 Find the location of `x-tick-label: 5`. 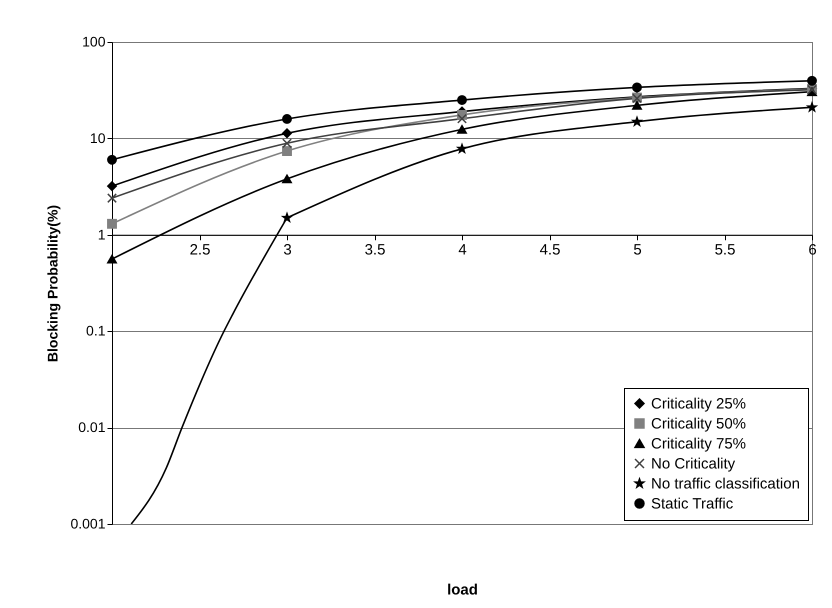

x-tick-label: 5 is located at coordinates (637, 249).